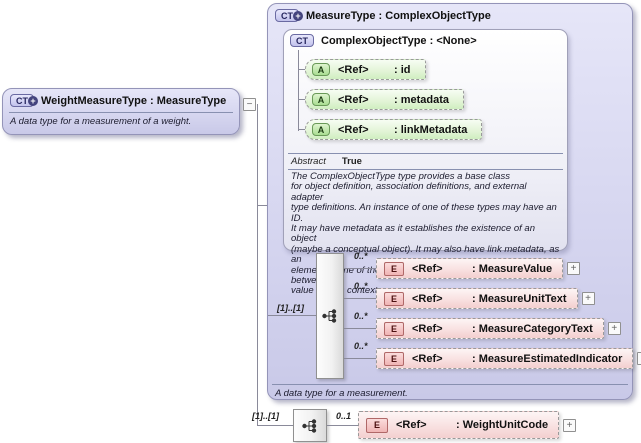  What do you see at coordinates (344, 416) in the screenshot?
I see `element-occurrence: 0..1` at bounding box center [344, 416].